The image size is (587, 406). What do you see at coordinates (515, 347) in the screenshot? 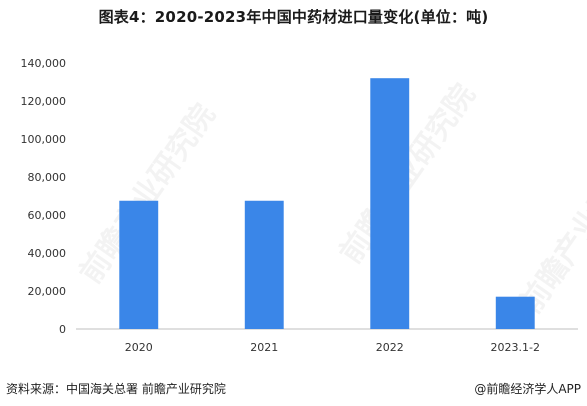
I see `x-tick-label: 2023.1-2` at bounding box center [515, 347].